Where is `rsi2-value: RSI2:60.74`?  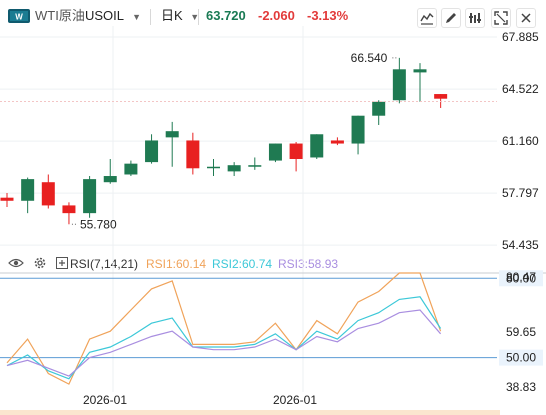 rsi2-value: RSI2:60.74 is located at coordinates (242, 264).